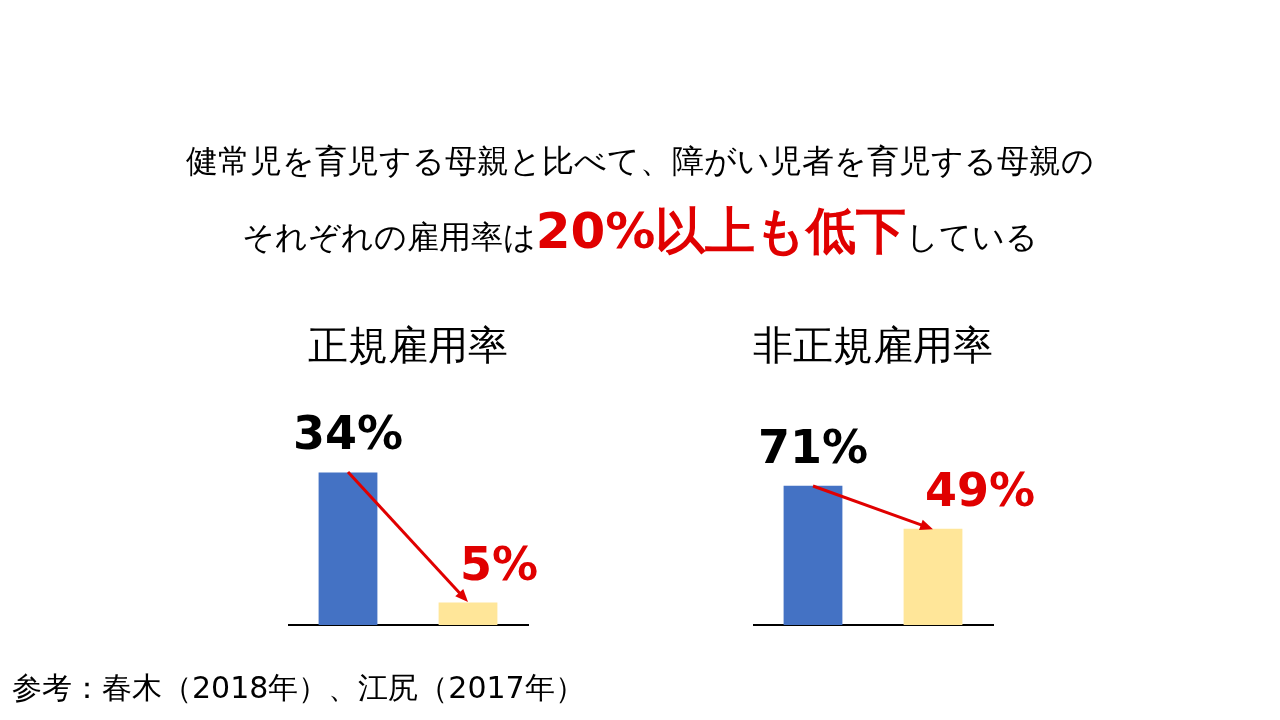  I want to click on chart-title: 正規雇用率, so click(408, 345).